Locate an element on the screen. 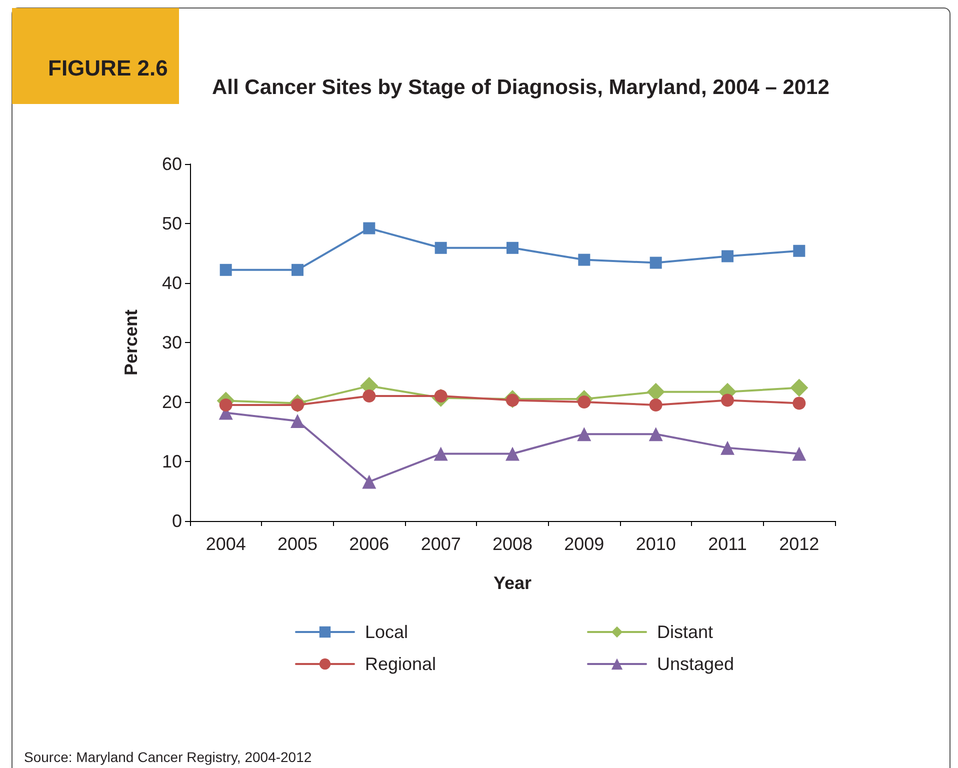 The image size is (958, 768). y-tick-label: 30 is located at coordinates (172, 342).